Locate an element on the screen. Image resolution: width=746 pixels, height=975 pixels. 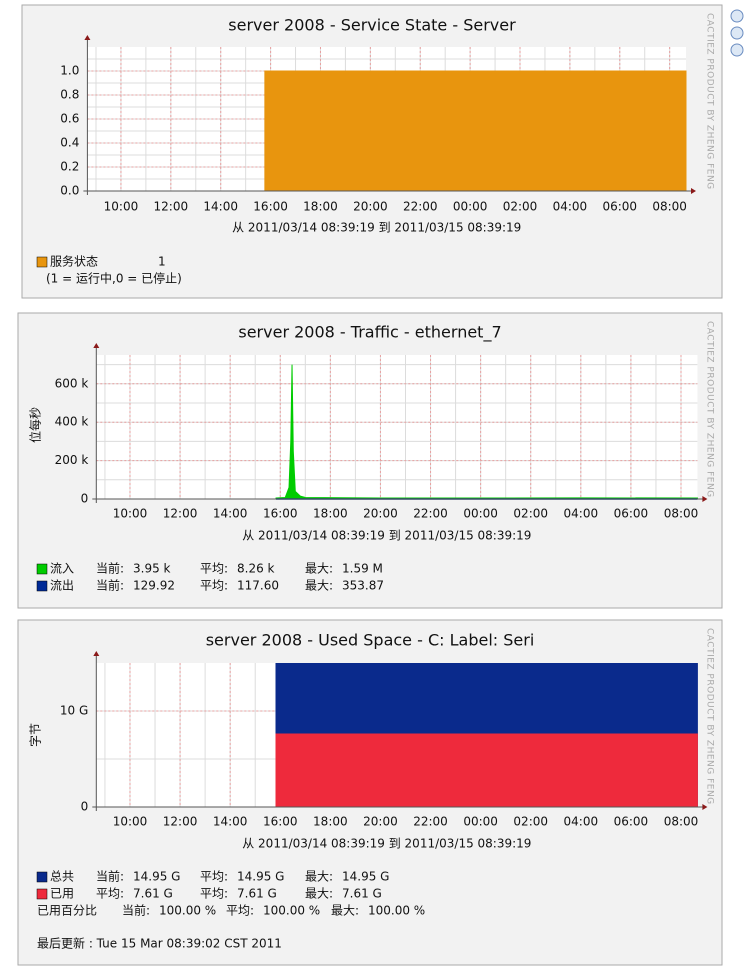
y-tick-label: 0.0 is located at coordinates (69, 191).